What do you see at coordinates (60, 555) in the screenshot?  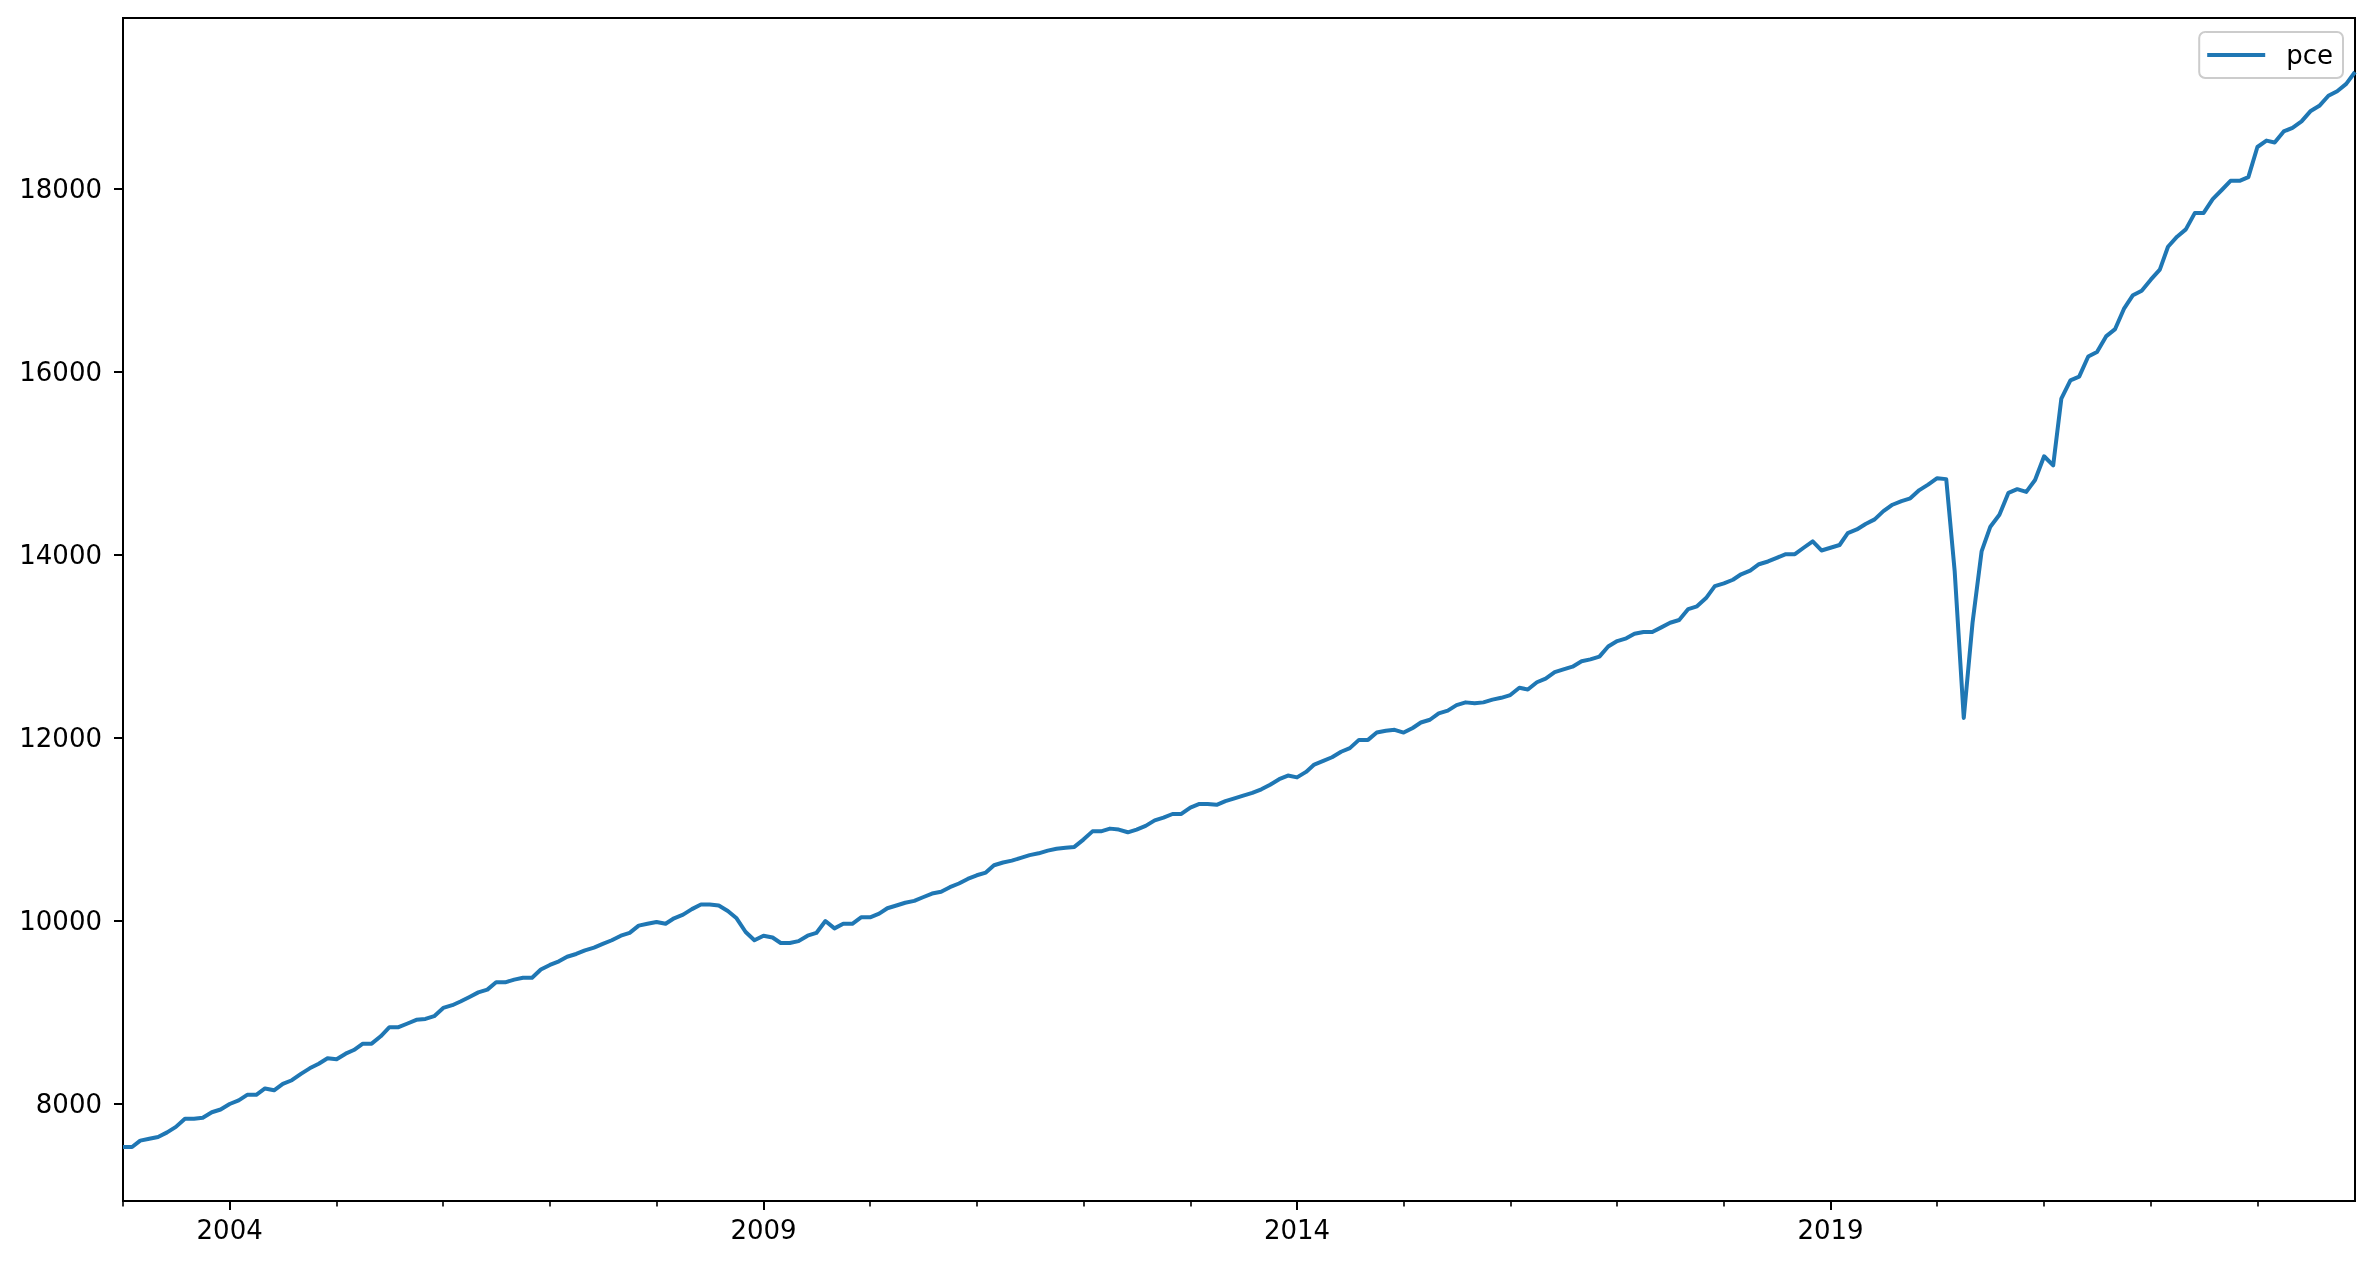 I see `y-tick-label: 14000` at bounding box center [60, 555].